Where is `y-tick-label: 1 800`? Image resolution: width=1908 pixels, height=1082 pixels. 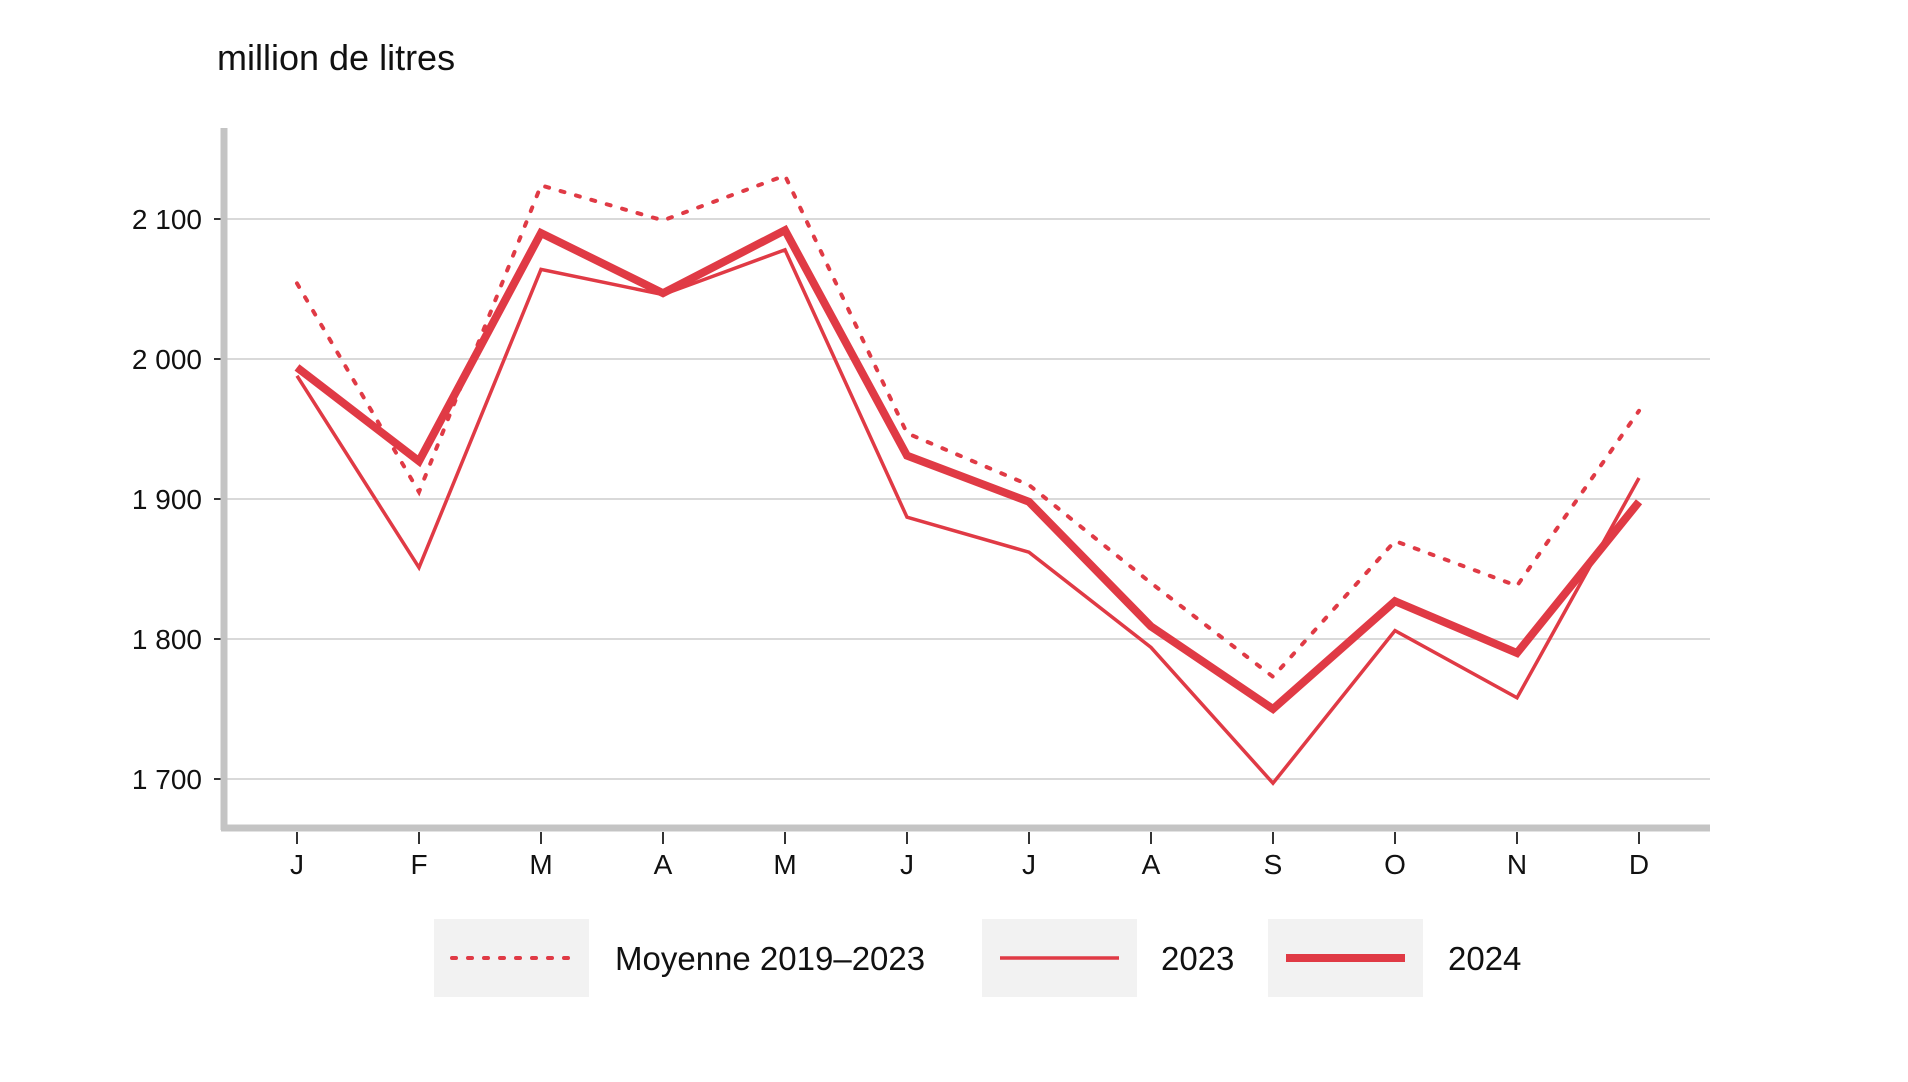
y-tick-label: 1 800 is located at coordinates (167, 639).